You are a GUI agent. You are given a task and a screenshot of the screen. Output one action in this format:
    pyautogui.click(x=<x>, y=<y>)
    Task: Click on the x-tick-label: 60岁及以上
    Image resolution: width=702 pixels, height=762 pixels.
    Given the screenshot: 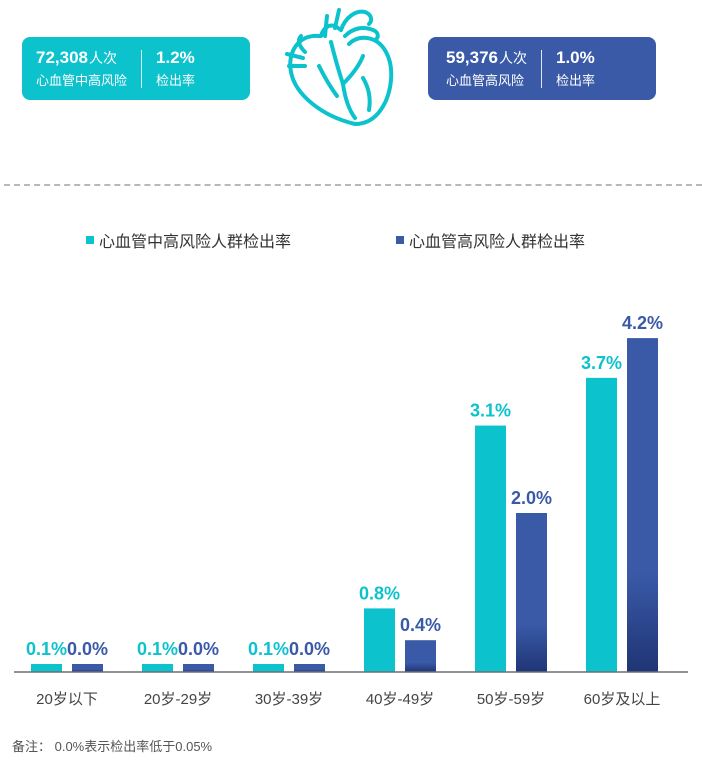 What is the action you would take?
    pyautogui.click(x=622, y=699)
    